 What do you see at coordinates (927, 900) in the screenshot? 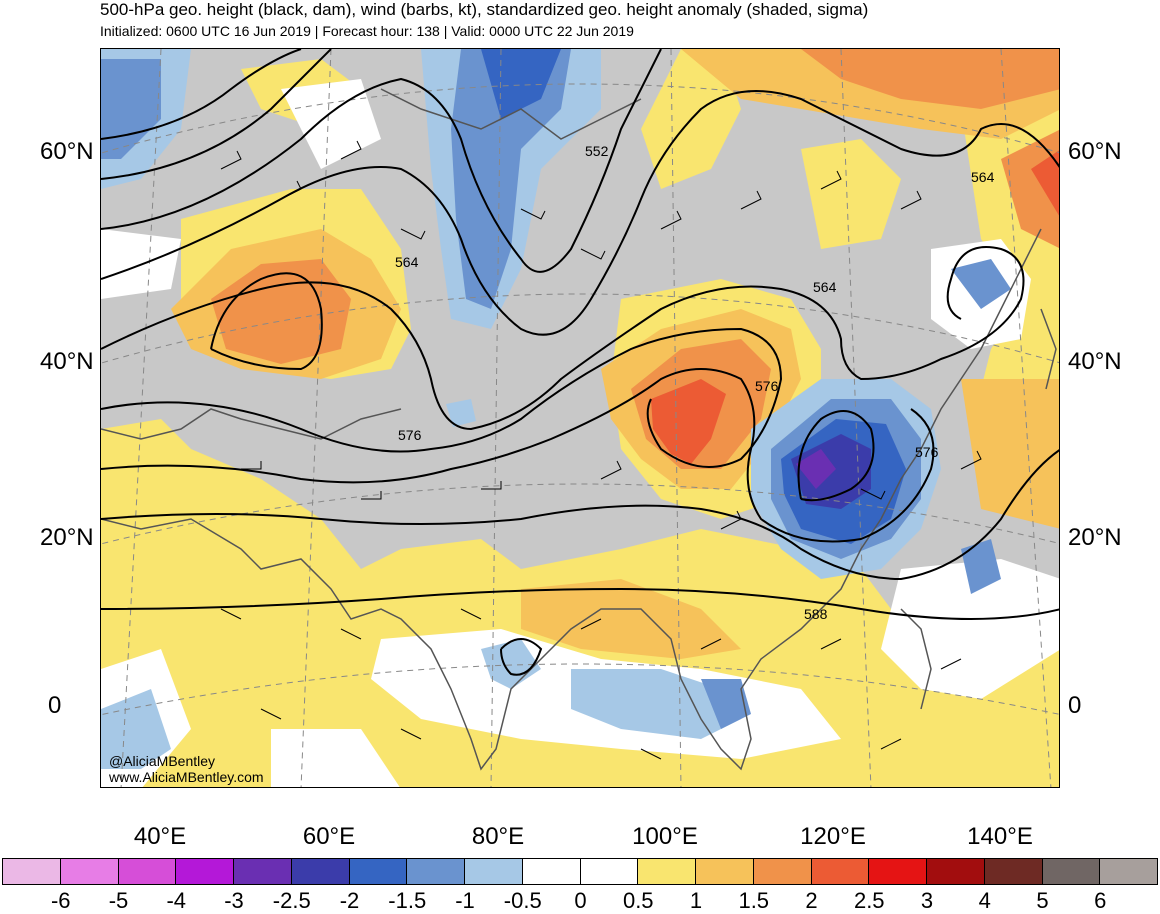
I see `colorbar-label: 3` at bounding box center [927, 900].